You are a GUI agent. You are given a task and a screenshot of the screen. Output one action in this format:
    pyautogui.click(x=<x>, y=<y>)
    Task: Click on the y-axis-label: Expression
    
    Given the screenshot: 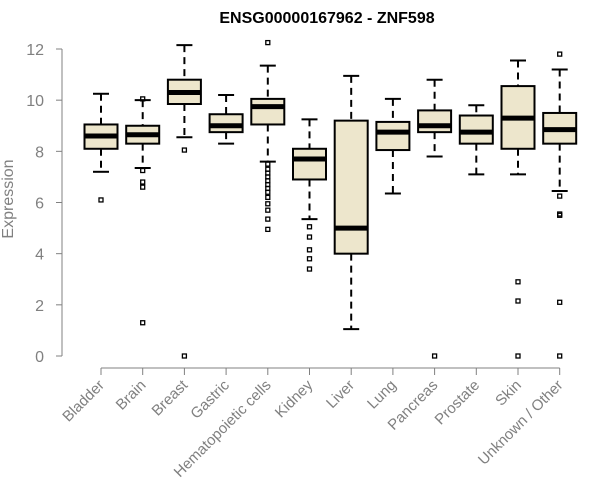 What is the action you would take?
    pyautogui.click(x=8, y=198)
    